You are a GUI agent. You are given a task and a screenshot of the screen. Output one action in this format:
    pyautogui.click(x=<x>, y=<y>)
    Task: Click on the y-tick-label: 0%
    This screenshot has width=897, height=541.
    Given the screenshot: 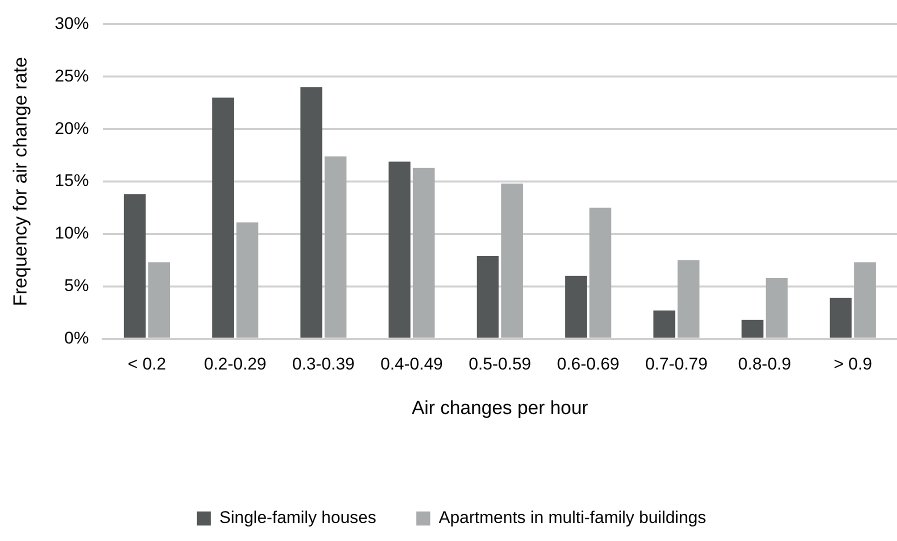 What is the action you would take?
    pyautogui.click(x=76, y=338)
    